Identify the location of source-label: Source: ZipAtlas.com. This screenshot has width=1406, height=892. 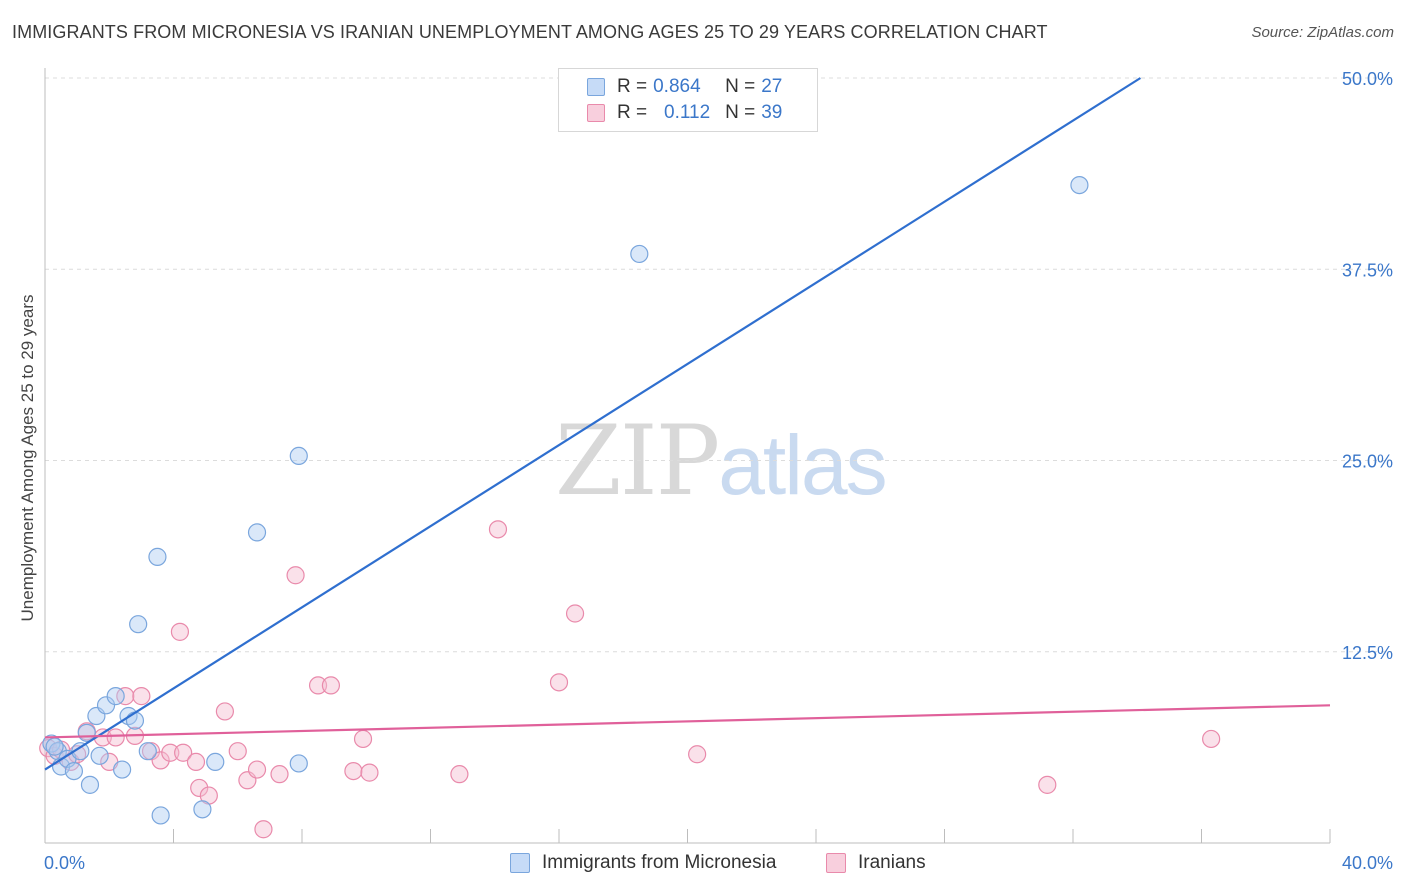
(1322, 32).